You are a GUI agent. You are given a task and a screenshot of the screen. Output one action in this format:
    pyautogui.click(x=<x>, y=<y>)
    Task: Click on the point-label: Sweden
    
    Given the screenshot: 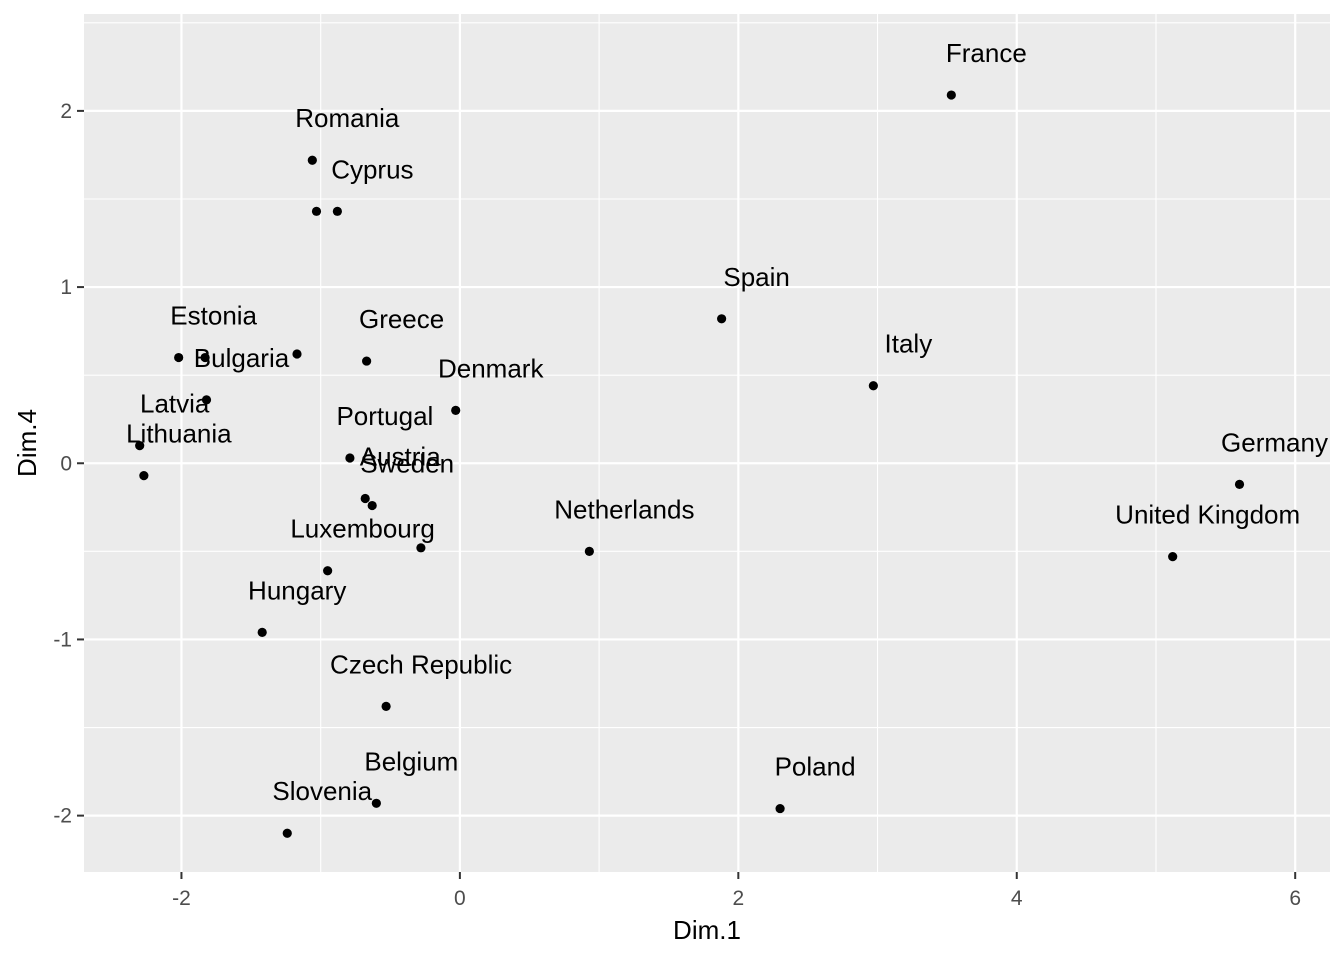 What is the action you would take?
    pyautogui.click(x=407, y=464)
    